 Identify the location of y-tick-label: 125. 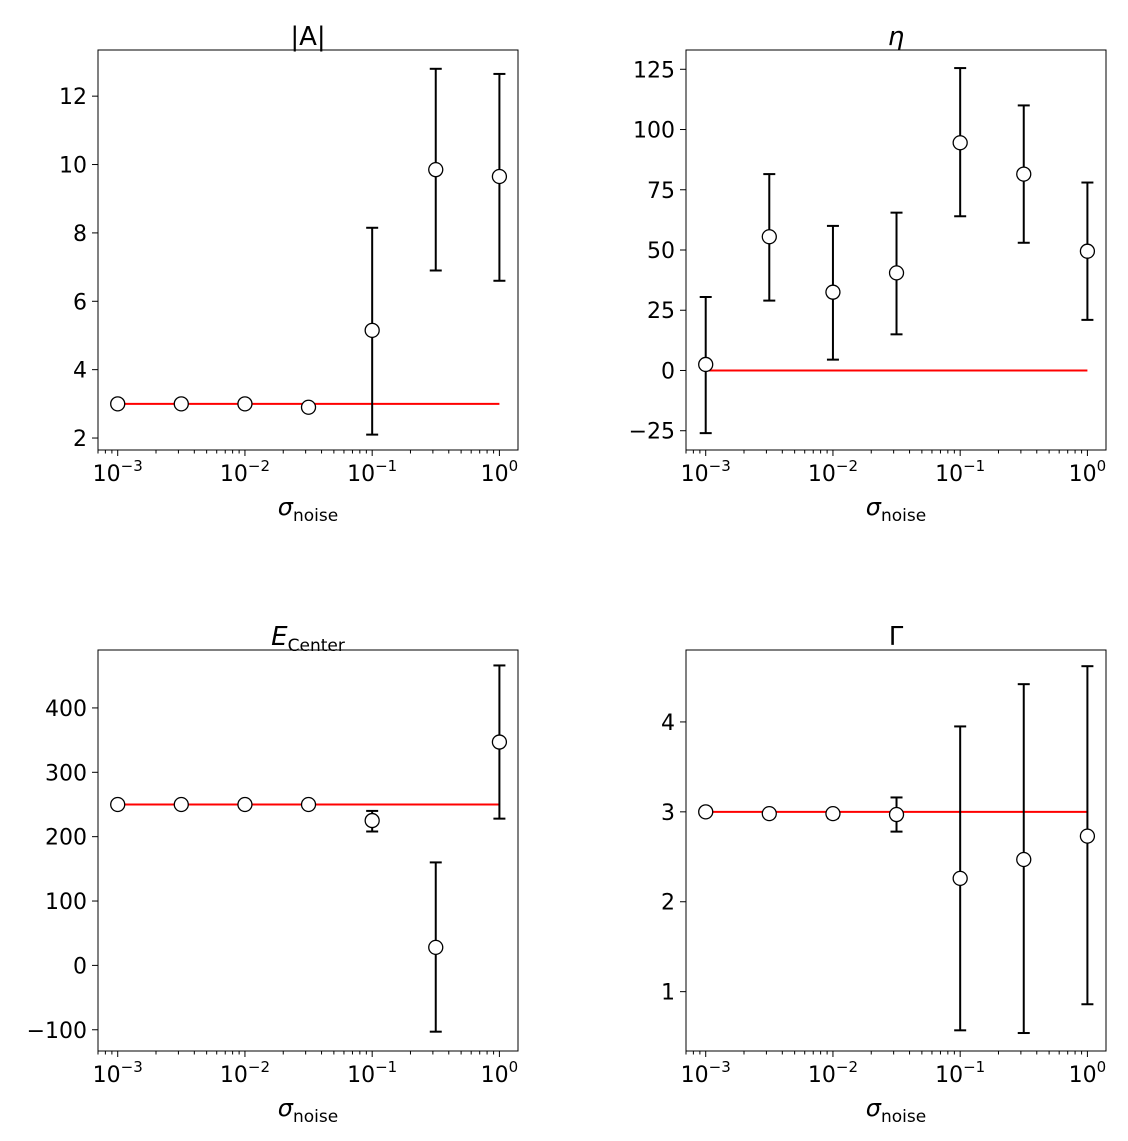
(654, 70).